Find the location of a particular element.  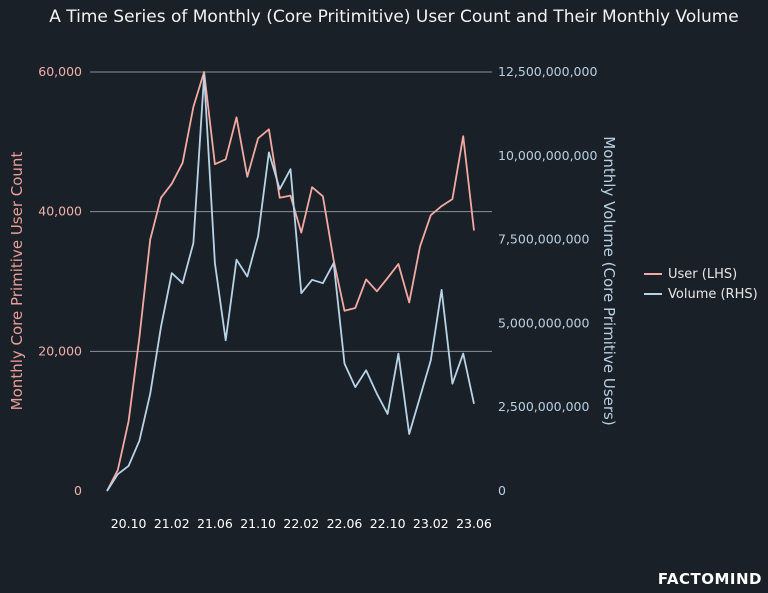

x-tick-label: 21.02 is located at coordinates (172, 523).